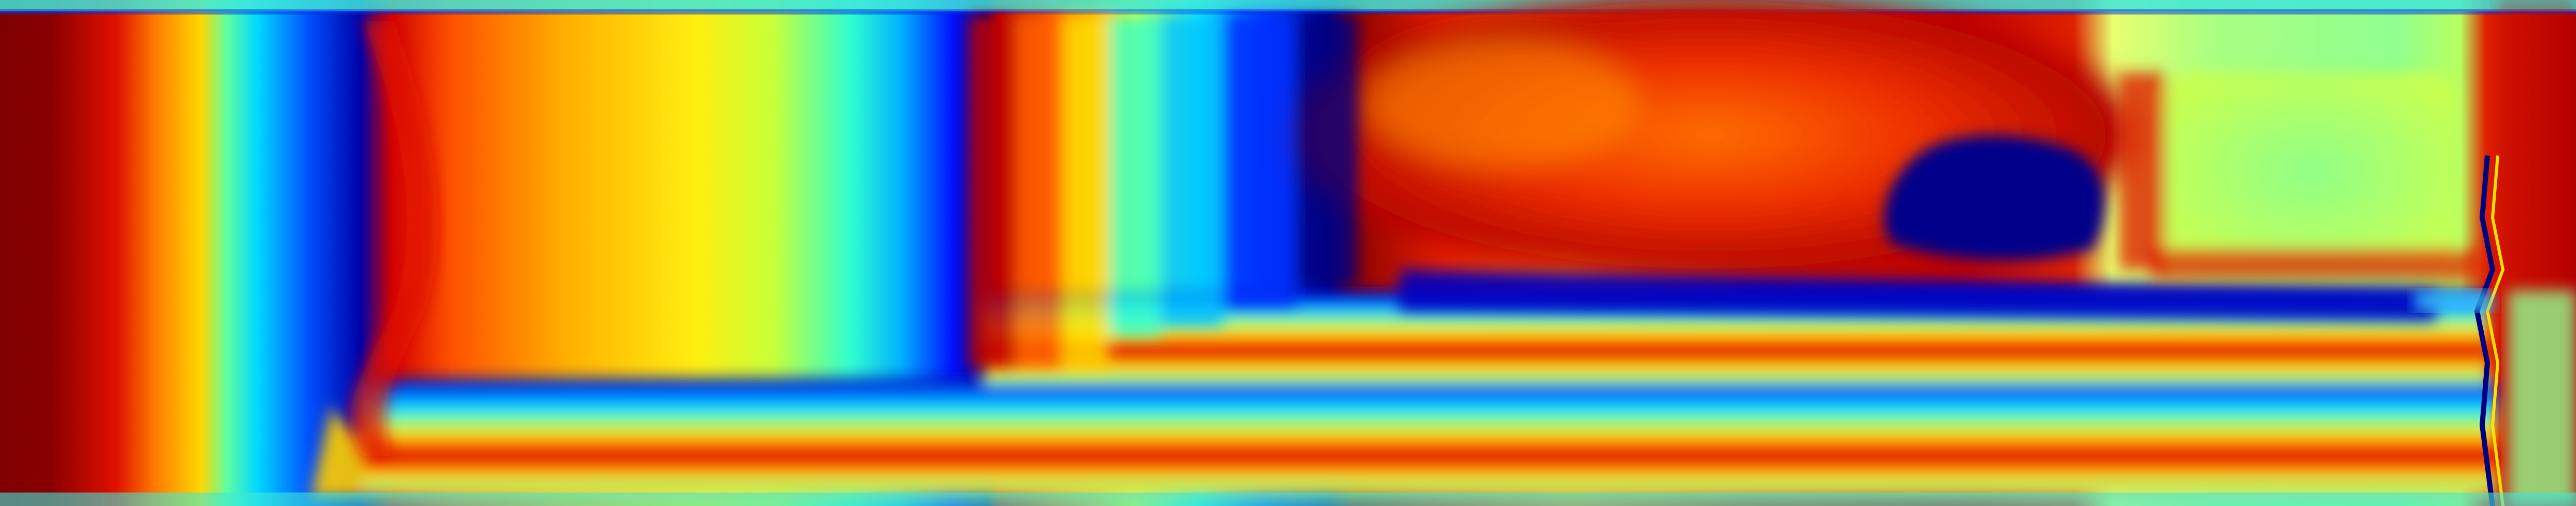  What do you see at coordinates (2495, 253) in the screenshot?
I see `right-edge` at bounding box center [2495, 253].